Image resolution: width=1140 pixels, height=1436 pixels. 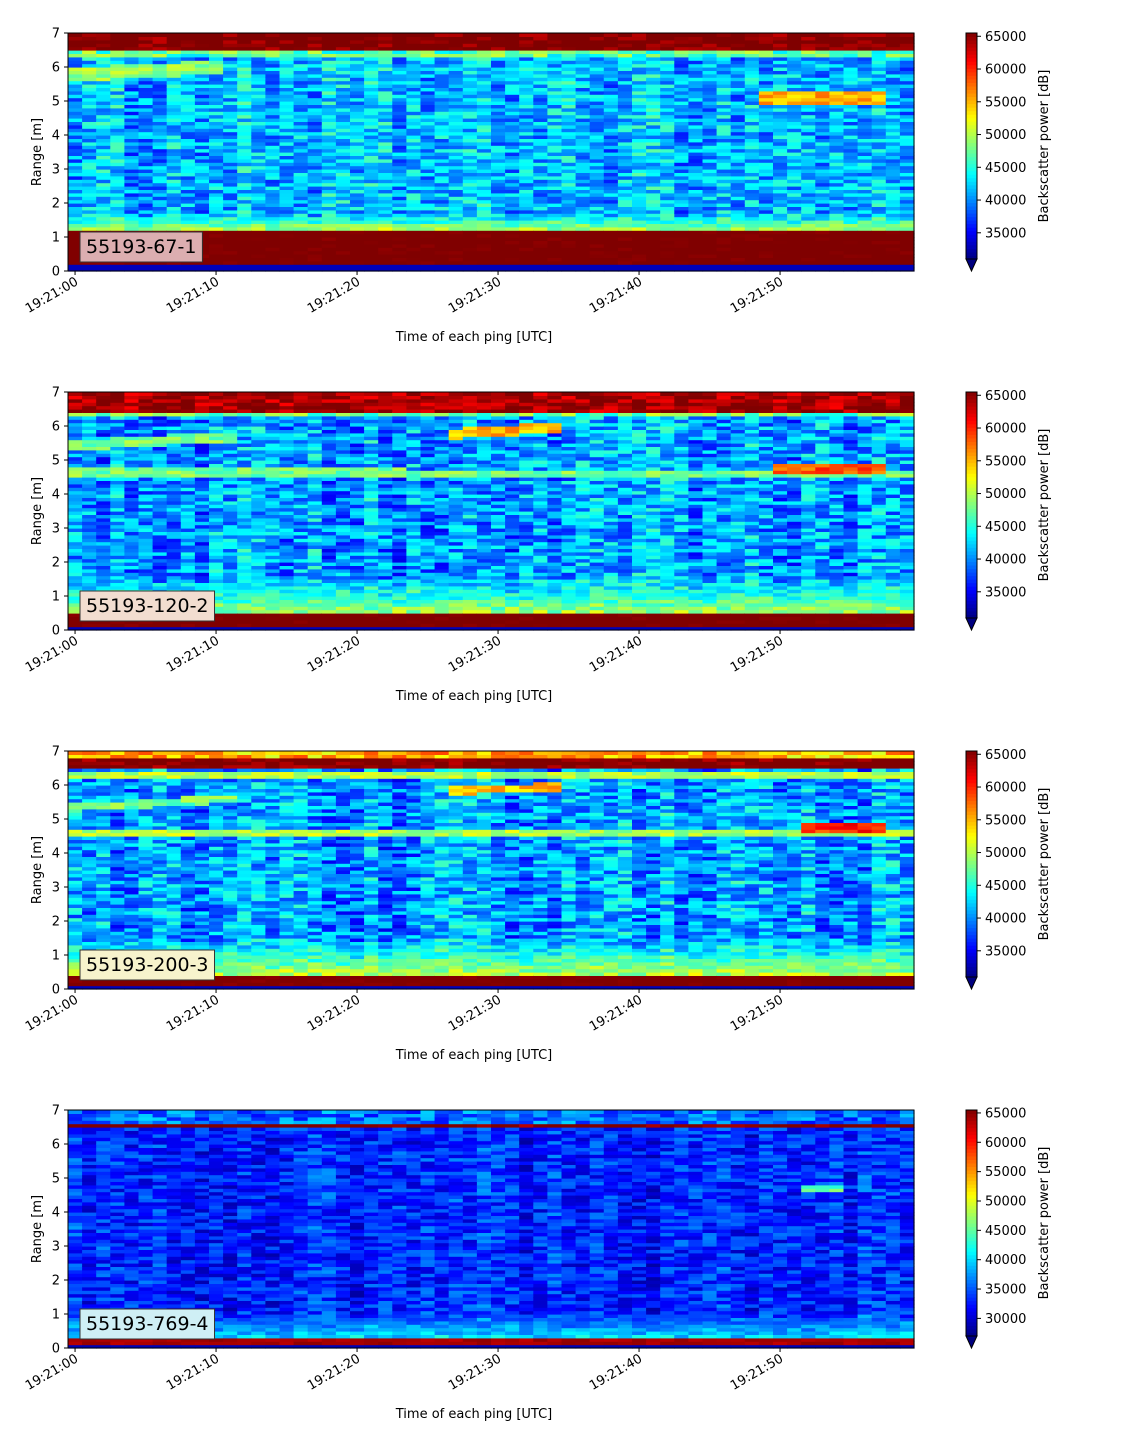 I want to click on y-axis-label: Range [m], so click(x=37, y=152).